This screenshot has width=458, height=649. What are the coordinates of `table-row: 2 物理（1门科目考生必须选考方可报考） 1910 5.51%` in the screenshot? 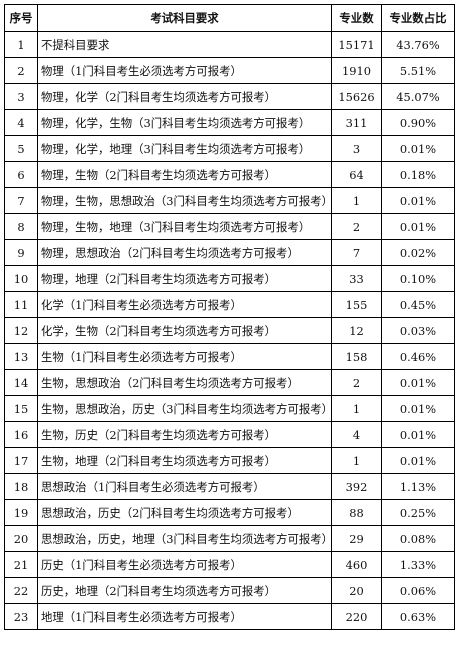 It's located at (229, 70).